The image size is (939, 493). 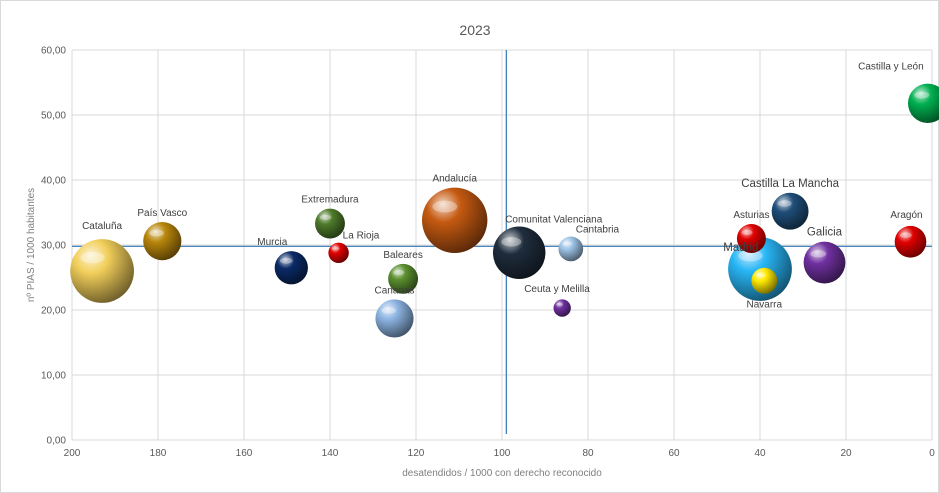 I want to click on bubble-label: Murcia, so click(x=272, y=242).